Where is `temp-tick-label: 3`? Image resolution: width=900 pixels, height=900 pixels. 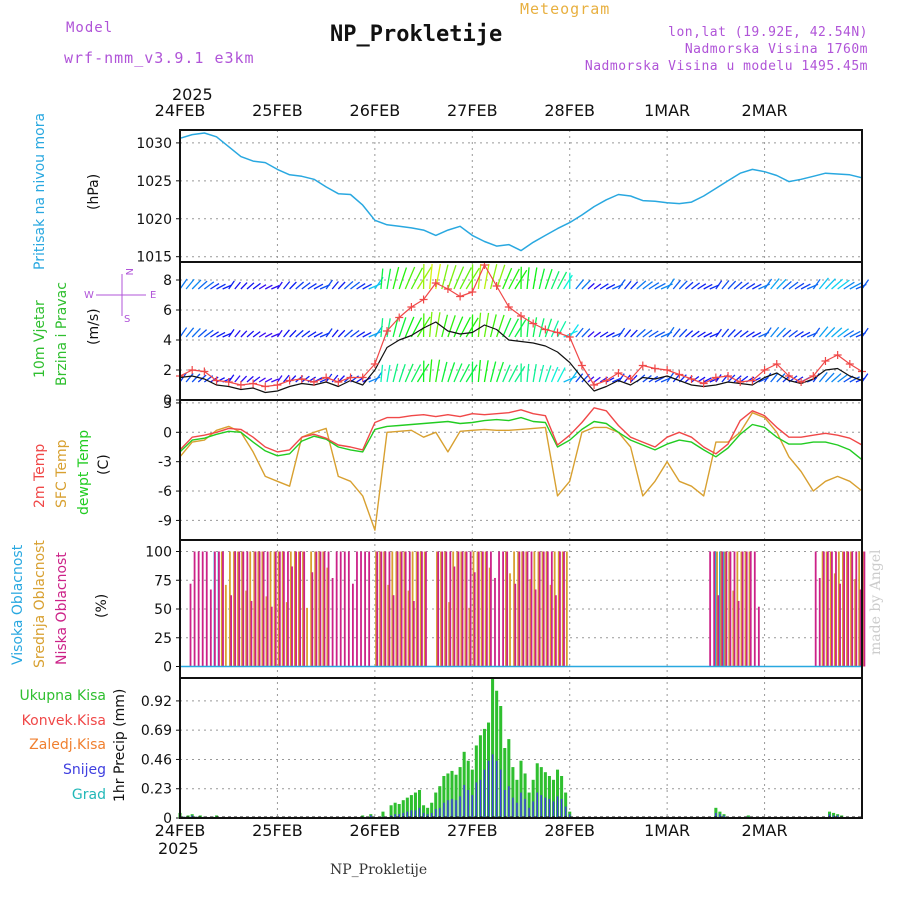 temp-tick-label: 3 is located at coordinates (167, 404).